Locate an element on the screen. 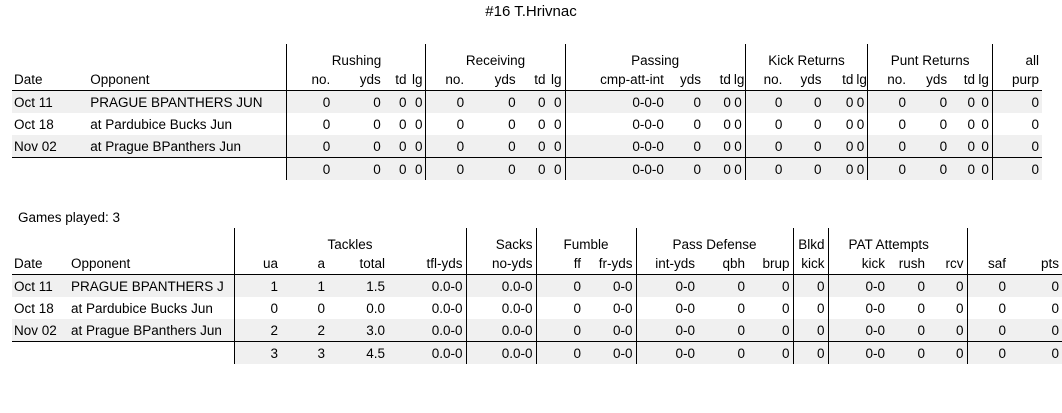 The height and width of the screenshot is (413, 1062). table-cell: 1.5 is located at coordinates (358, 285).